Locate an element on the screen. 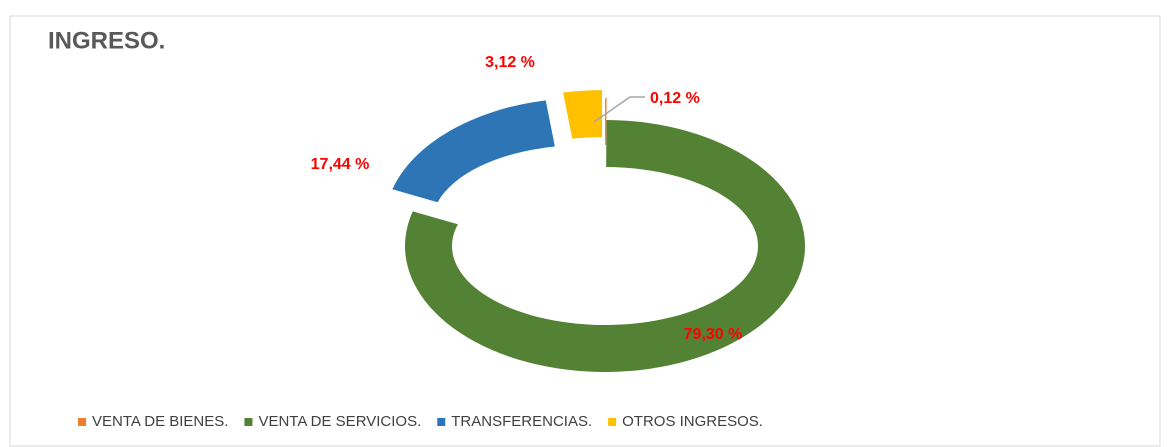 This screenshot has height=447, width=1169. chart-title: INGRESO. is located at coordinates (106, 40).